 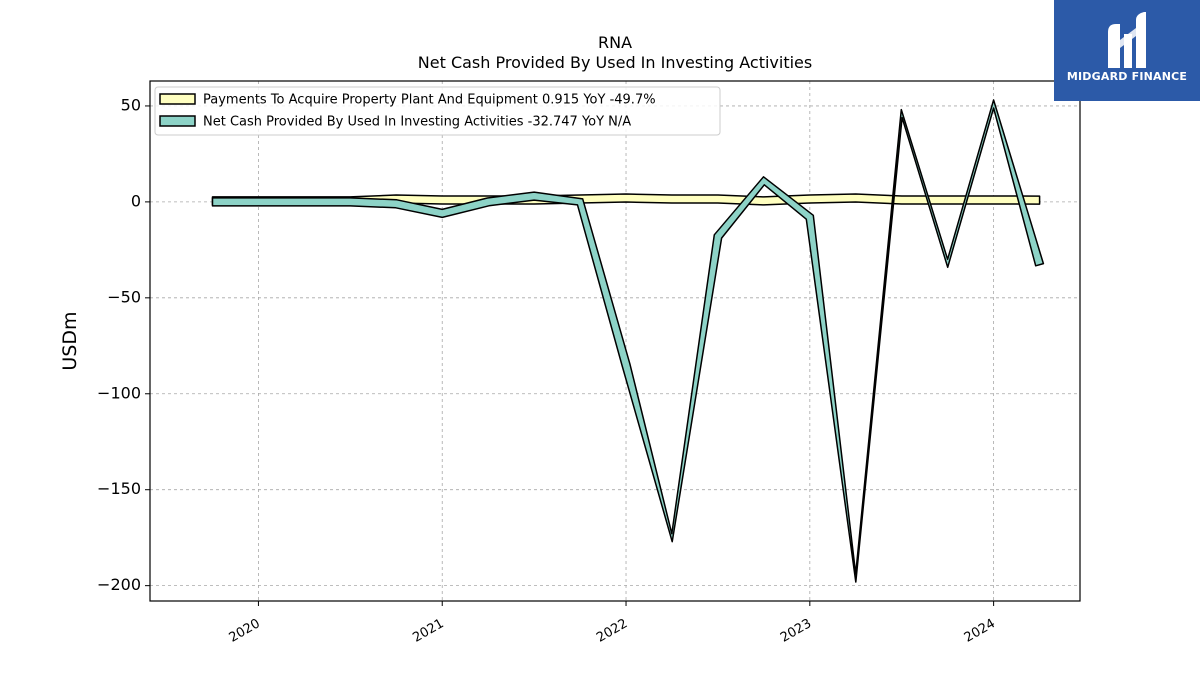 What do you see at coordinates (124, 296) in the screenshot?
I see `y-tick-label: −50` at bounding box center [124, 296].